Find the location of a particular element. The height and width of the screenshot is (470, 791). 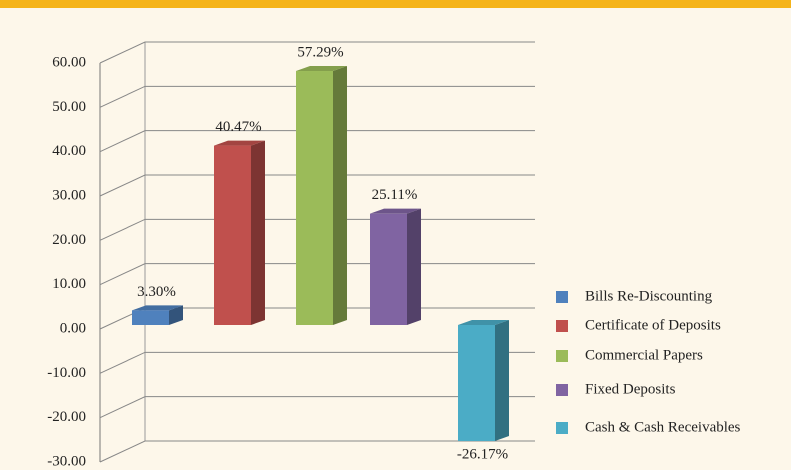

legend-label: Bills Re-Discounting is located at coordinates (649, 296).